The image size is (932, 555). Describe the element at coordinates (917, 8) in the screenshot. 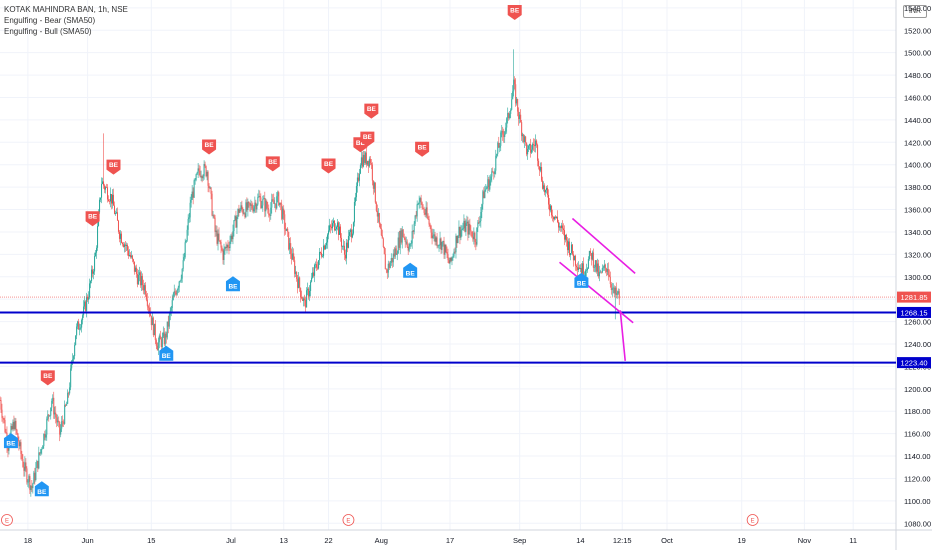

I see `price-tick-label: 1540.00` at that location.